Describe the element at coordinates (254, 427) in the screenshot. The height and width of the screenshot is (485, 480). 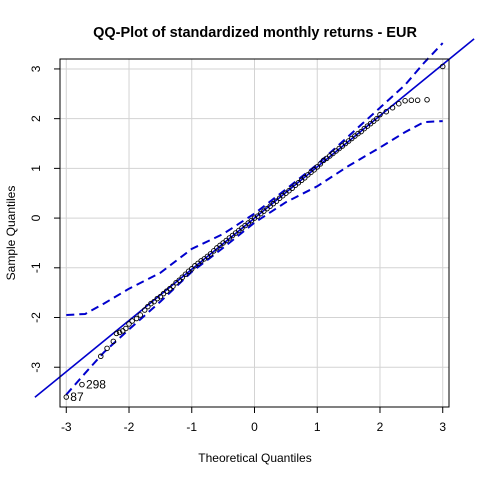
I see `x-tick-label: 0` at that location.